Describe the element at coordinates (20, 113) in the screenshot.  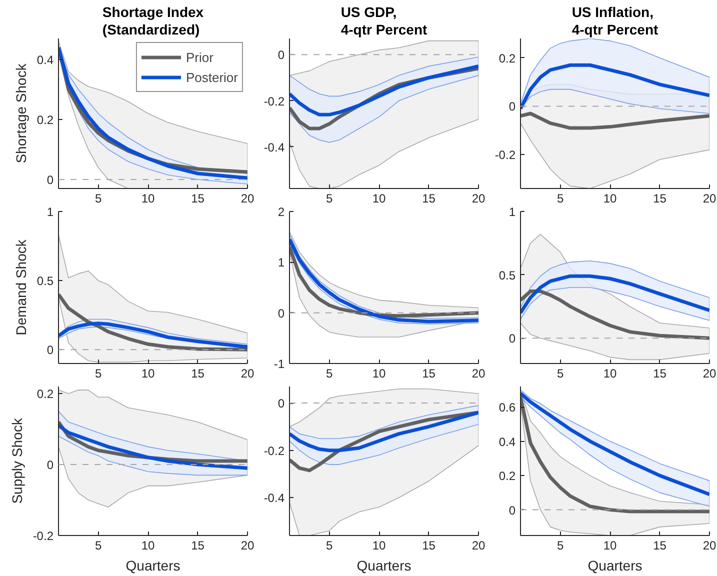
I see `y-axis-title: Shortage Shock` at that location.